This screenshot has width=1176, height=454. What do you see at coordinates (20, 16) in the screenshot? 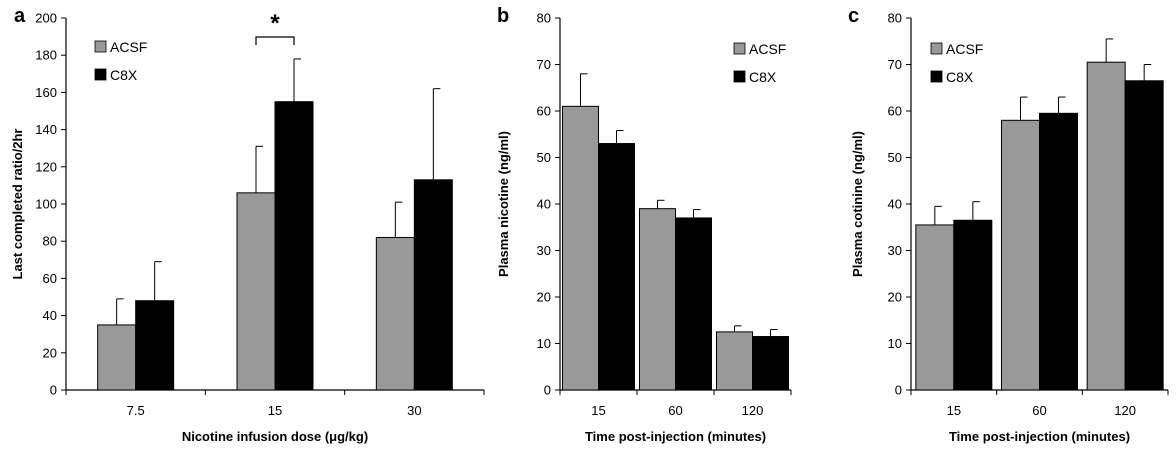
I see `panel-label: a` at bounding box center [20, 16].